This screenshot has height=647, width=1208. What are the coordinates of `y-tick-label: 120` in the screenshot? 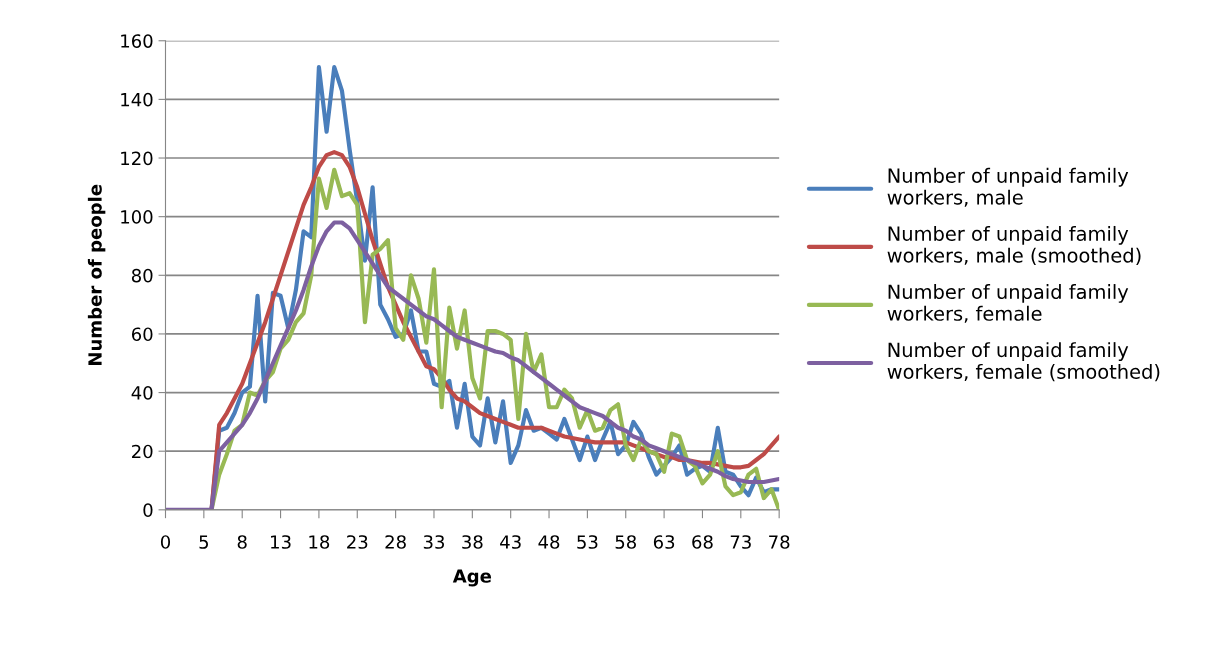 It's located at (137, 158).